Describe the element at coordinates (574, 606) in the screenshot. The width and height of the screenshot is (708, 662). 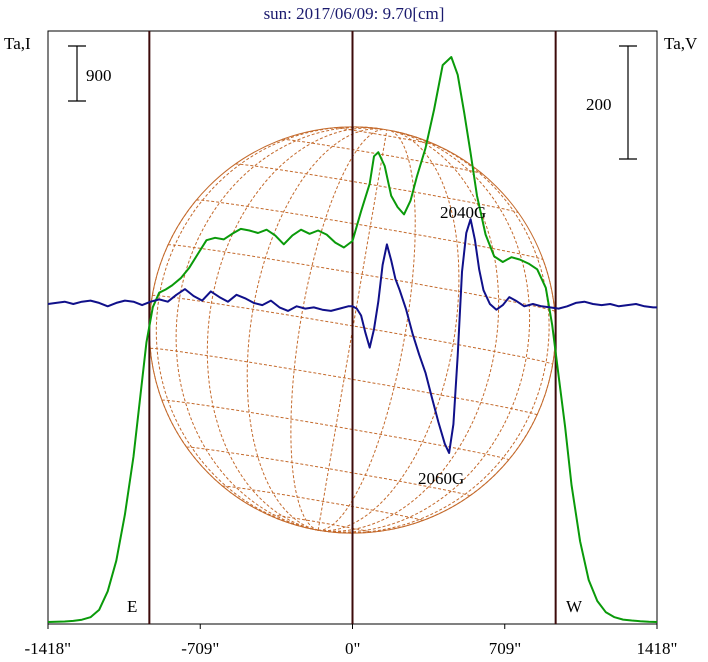
I see `limb-label-west: W` at that location.